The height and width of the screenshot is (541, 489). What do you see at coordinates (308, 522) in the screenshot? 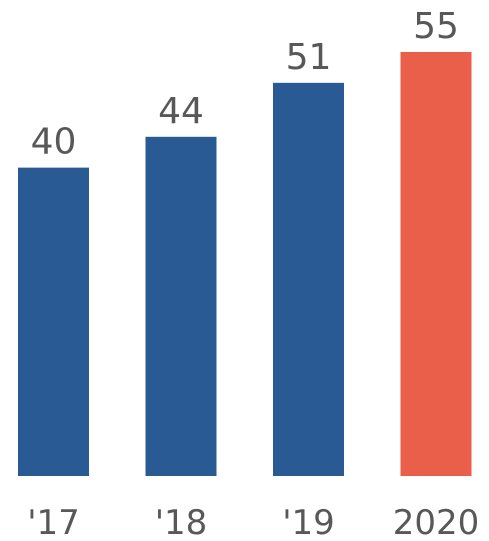
I see `x-tick-label: '19` at bounding box center [308, 522].